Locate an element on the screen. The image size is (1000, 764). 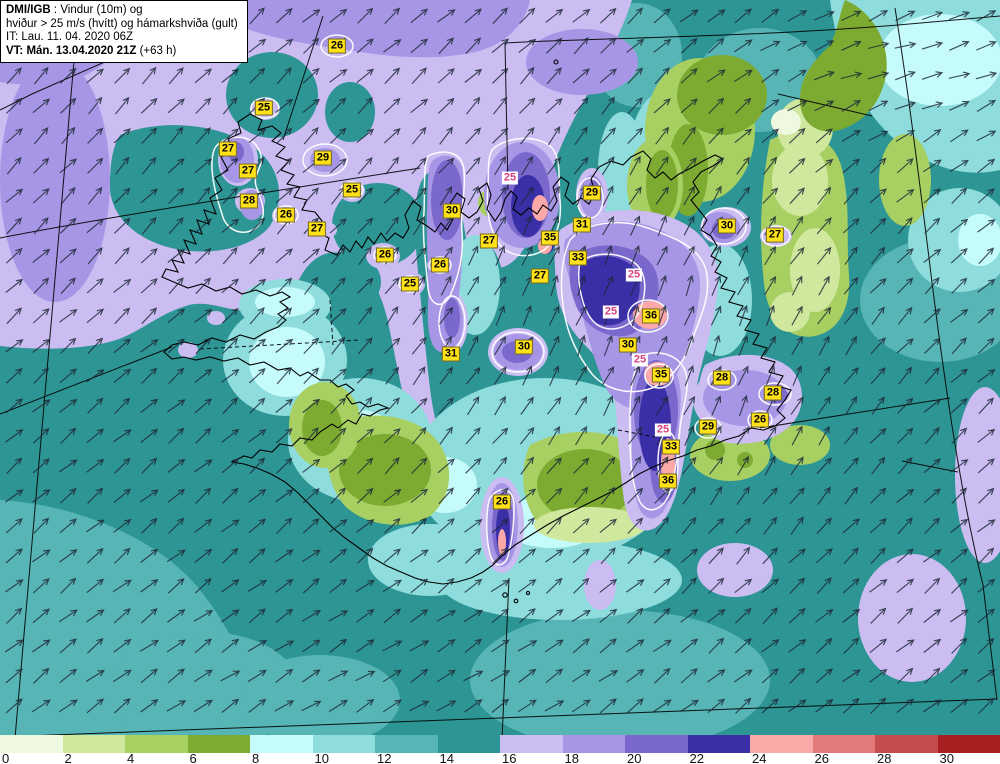
legend-tick-12: 12 is located at coordinates (384, 757).